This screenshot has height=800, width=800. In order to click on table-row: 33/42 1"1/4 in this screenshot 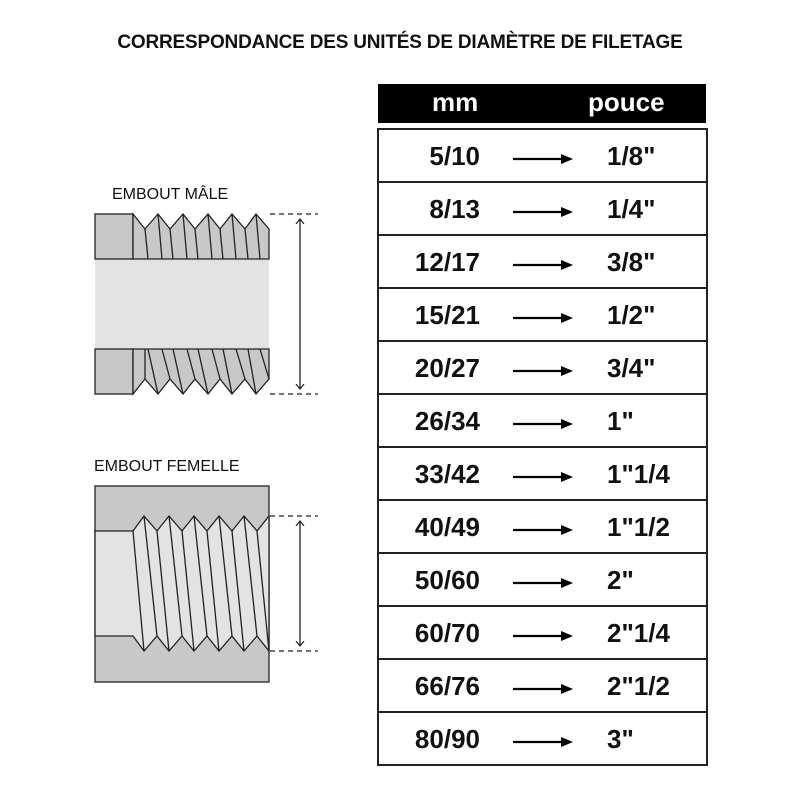, I will do `click(542, 472)`.